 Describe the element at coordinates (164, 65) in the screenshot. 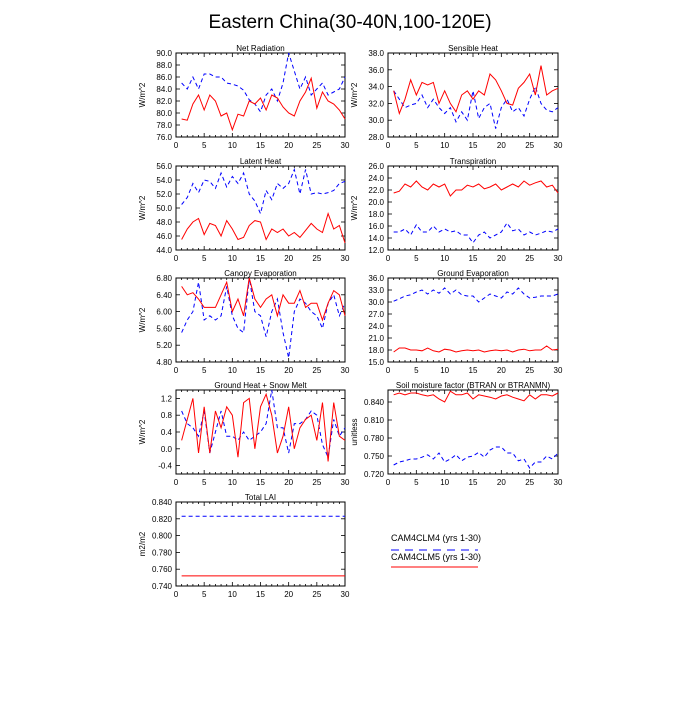

I see `y-tick-label: 88.0` at that location.